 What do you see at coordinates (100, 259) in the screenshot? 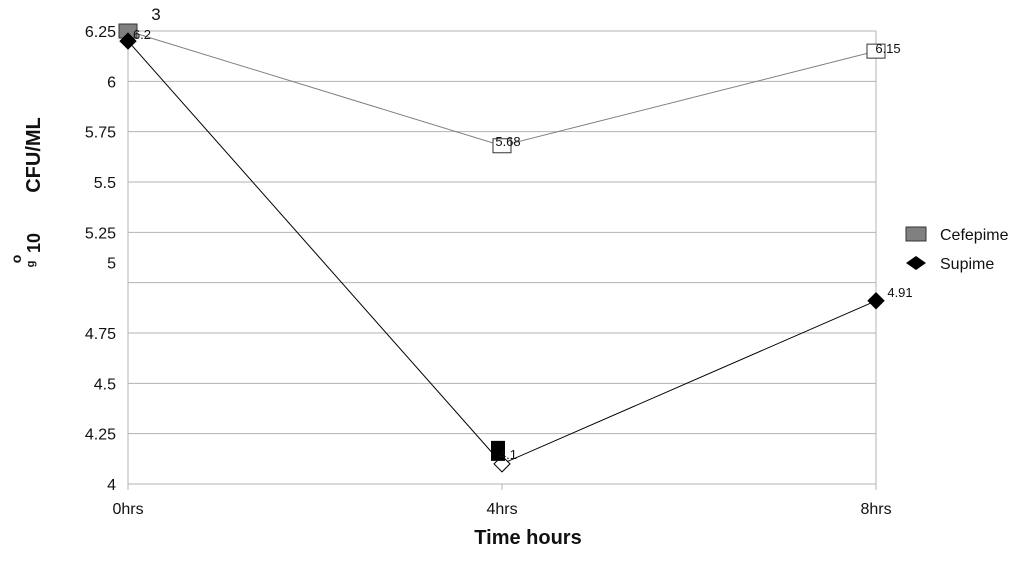
I see `y-tick-labels: 4 4.25 4.5 4.75 5 5.25 5.5 5.75 6 6.25` at bounding box center [100, 259].